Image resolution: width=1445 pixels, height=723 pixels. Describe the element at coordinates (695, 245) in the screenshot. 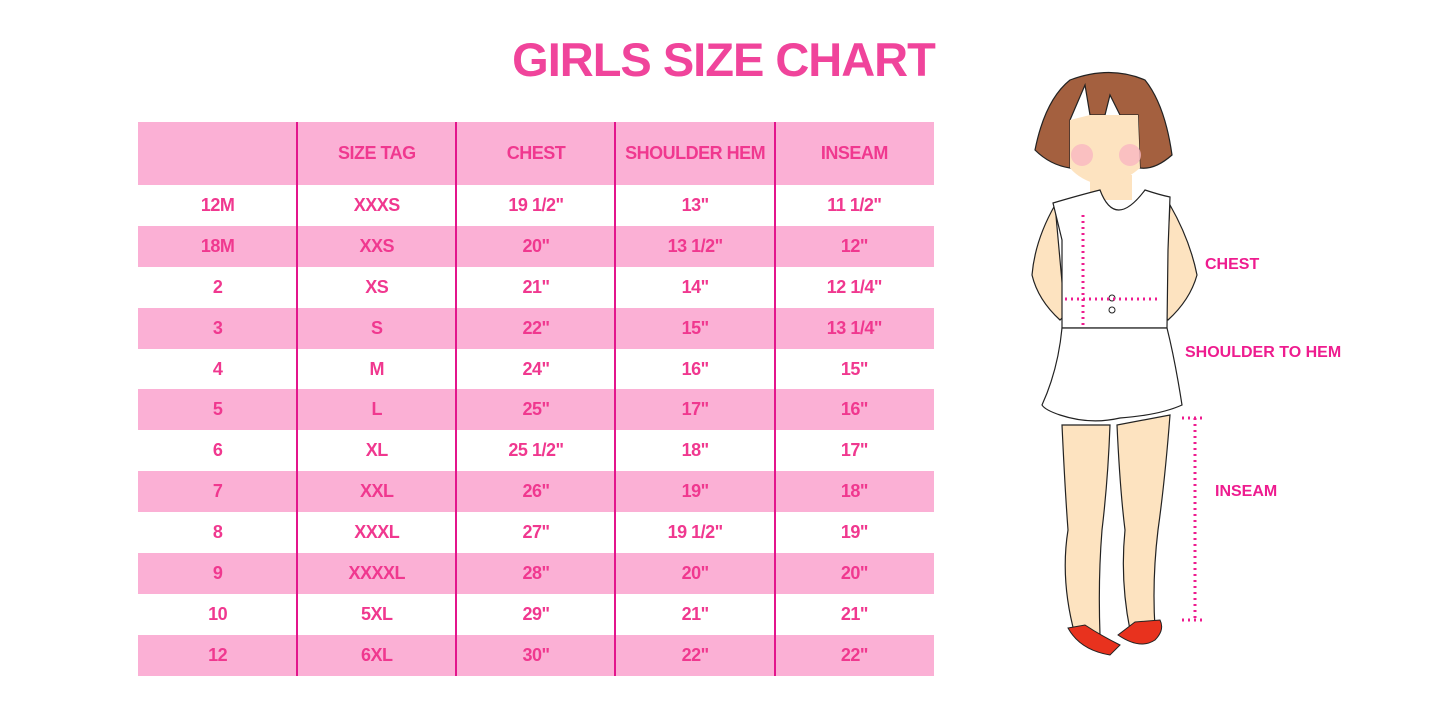

I see `table-cell: 13 1/2"` at that location.